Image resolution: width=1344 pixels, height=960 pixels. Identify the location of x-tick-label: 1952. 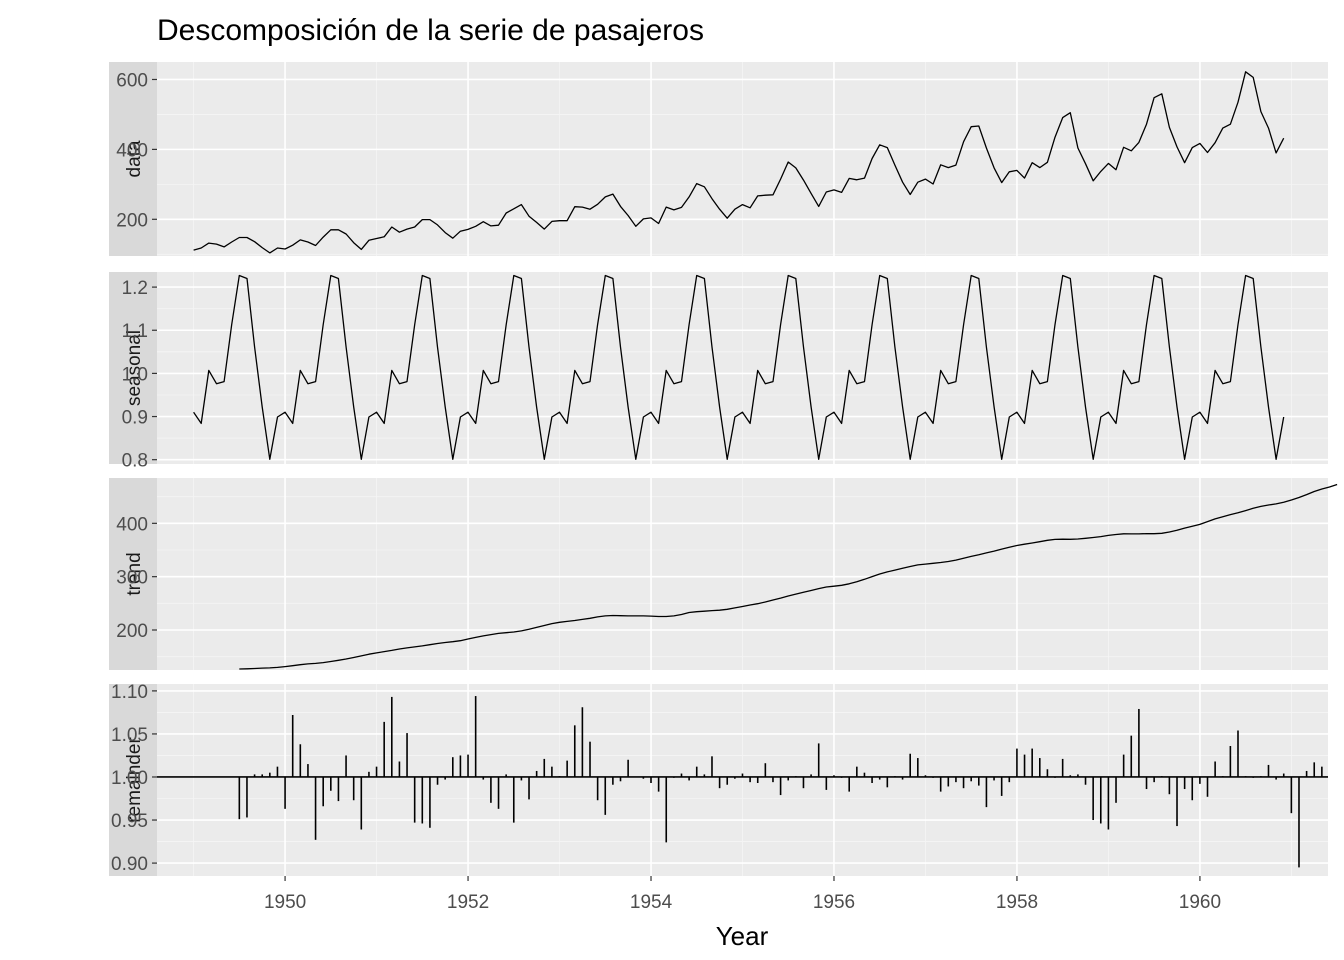
(468, 902).